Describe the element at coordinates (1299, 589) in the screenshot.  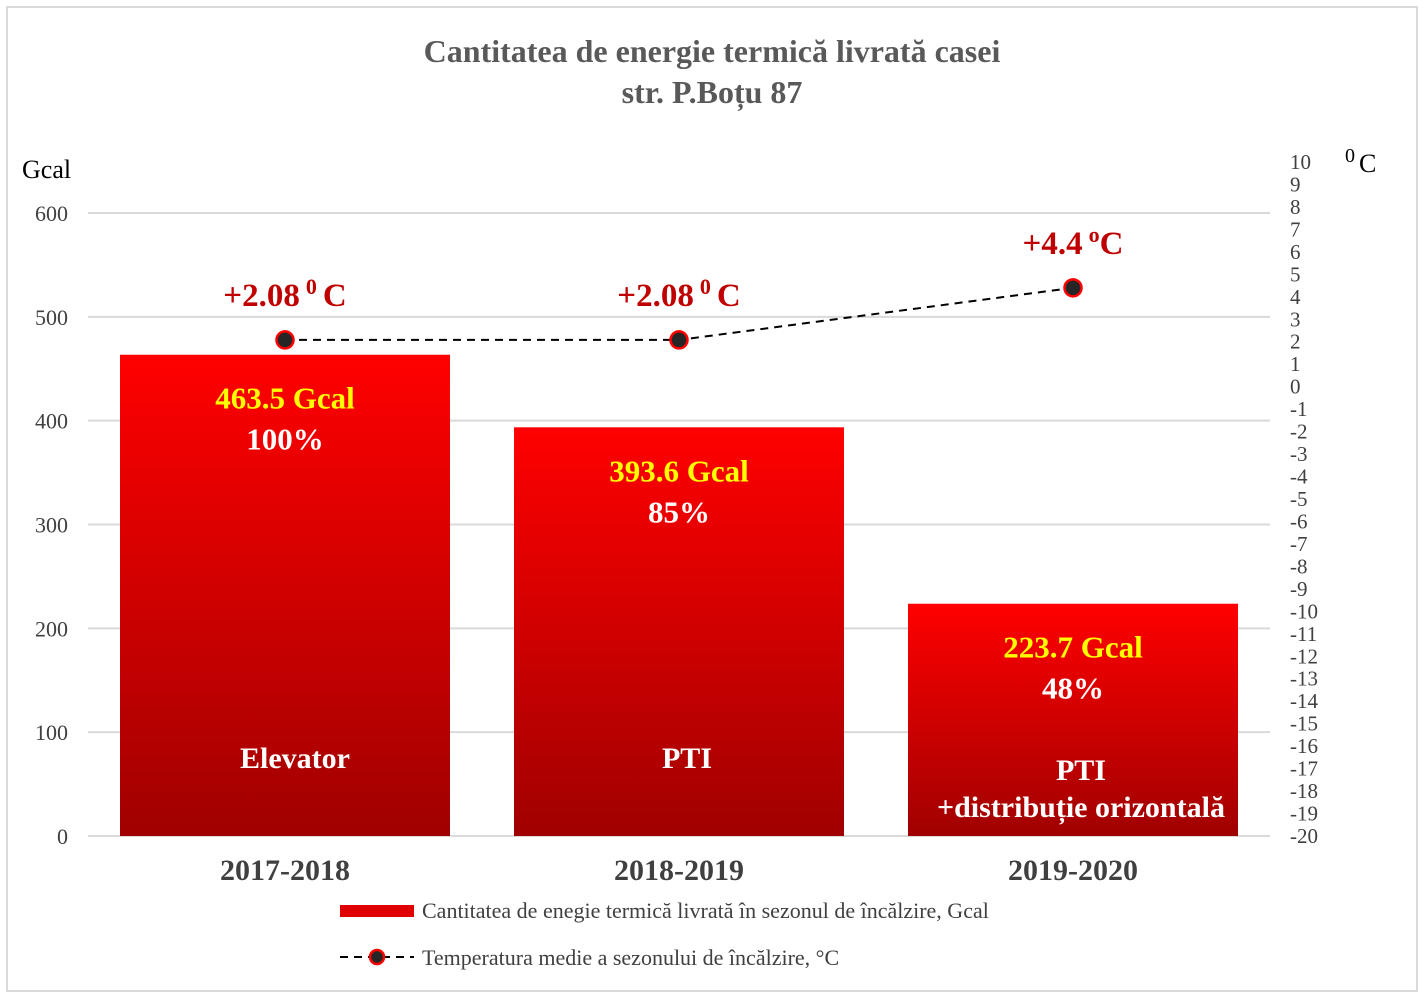
I see `y-tick-right: -9` at that location.